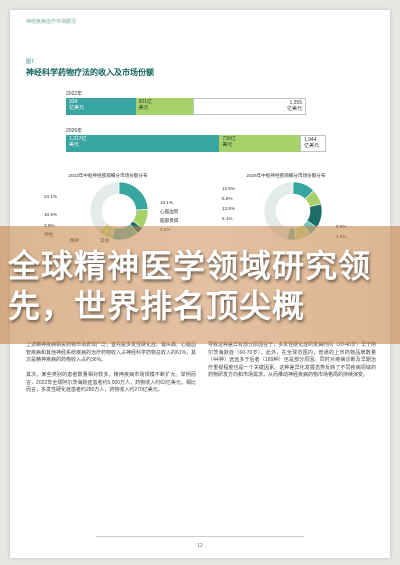 This screenshot has height=565, width=400. What do you see at coordinates (227, 198) in the screenshot?
I see `pie-label: 8.5%` at bounding box center [227, 198].